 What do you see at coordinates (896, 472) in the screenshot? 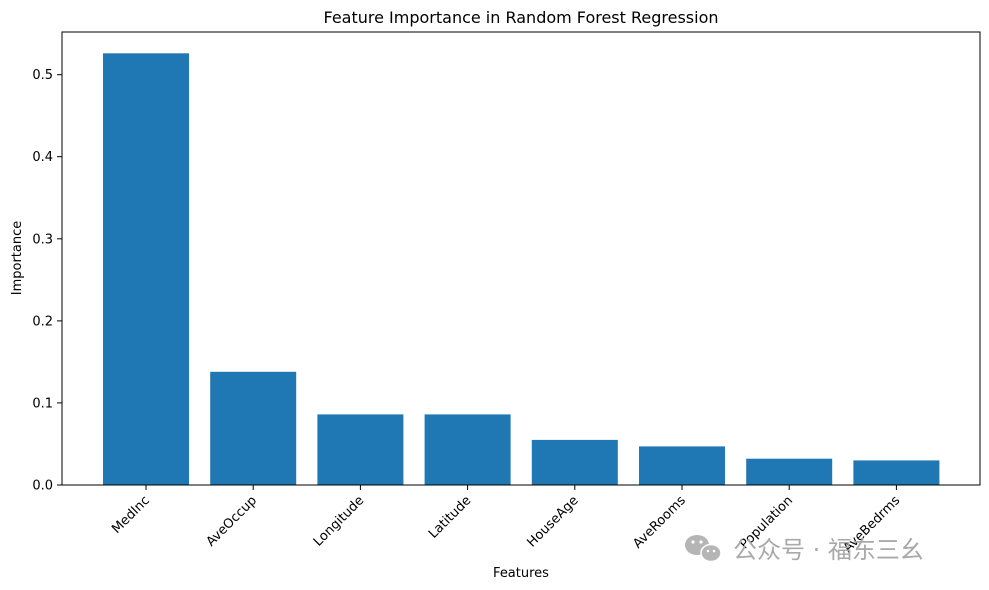
I see `bar-avebedrms` at bounding box center [896, 472].